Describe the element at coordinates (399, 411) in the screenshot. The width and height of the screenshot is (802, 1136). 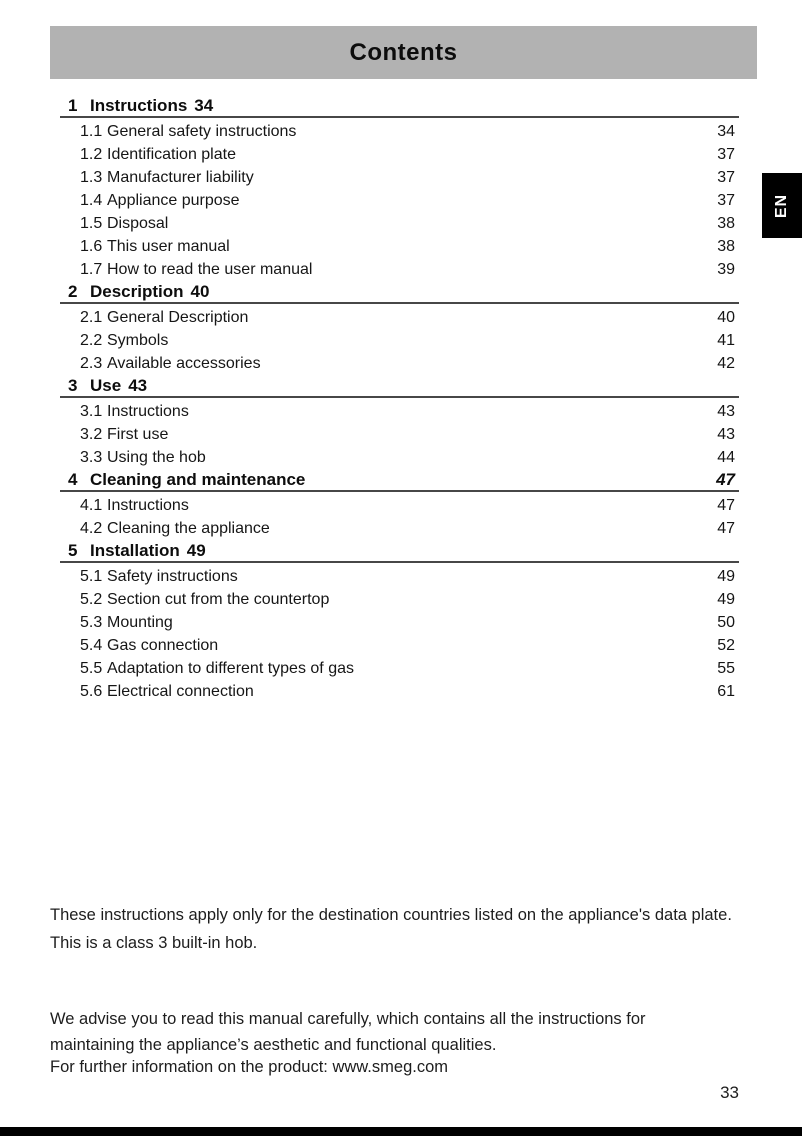
I see `toc-entry: 3.1 Instructions 43` at that location.